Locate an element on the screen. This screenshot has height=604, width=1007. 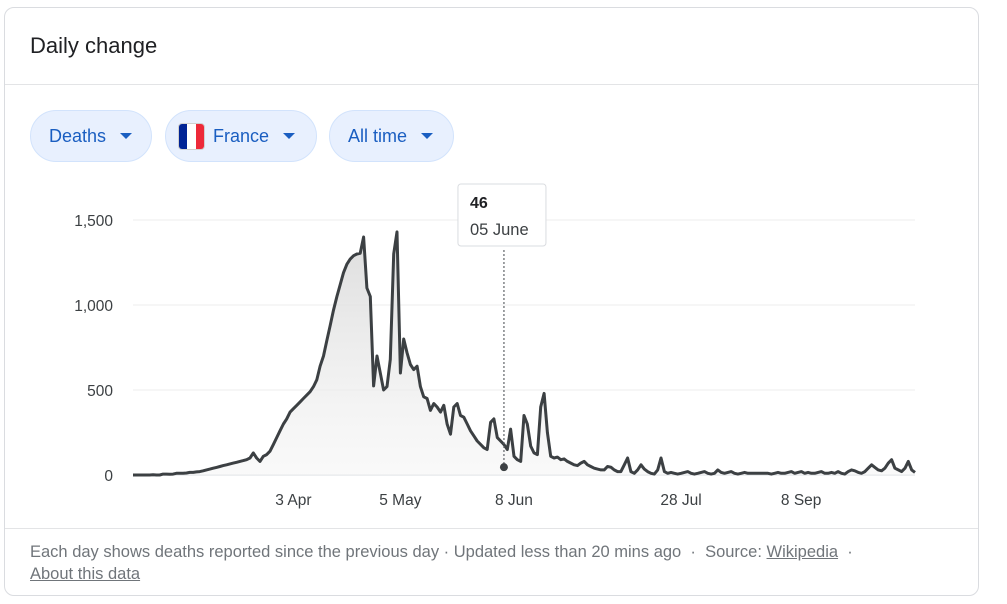
country-dropdown: France is located at coordinates (241, 136).